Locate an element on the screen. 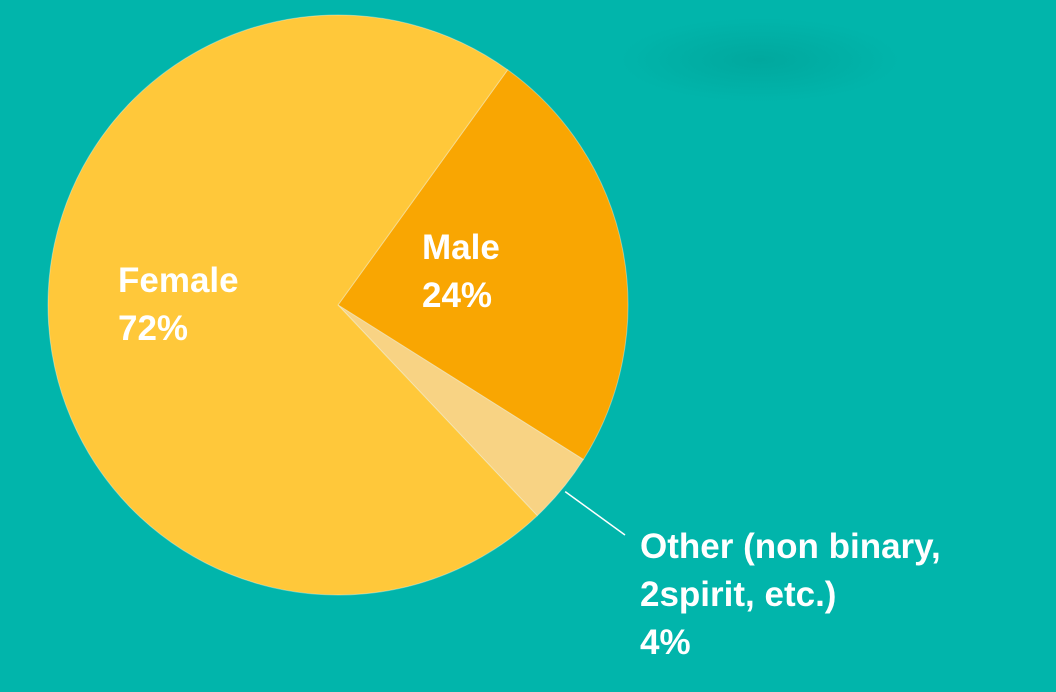 This screenshot has width=1056, height=692. pie-slice is located at coordinates (461, 410).